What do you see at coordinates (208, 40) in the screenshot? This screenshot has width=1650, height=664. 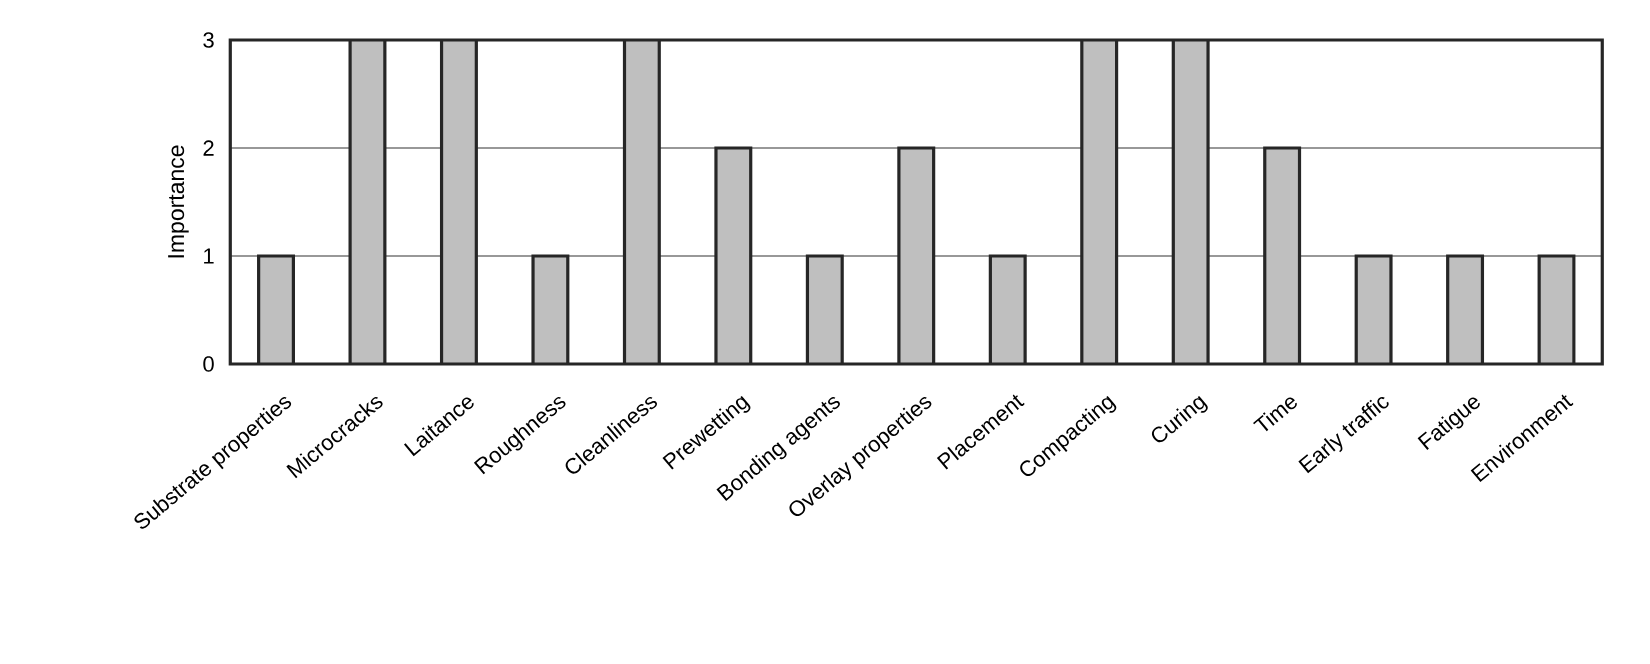 I see `y-tick-label: 3` at bounding box center [208, 40].